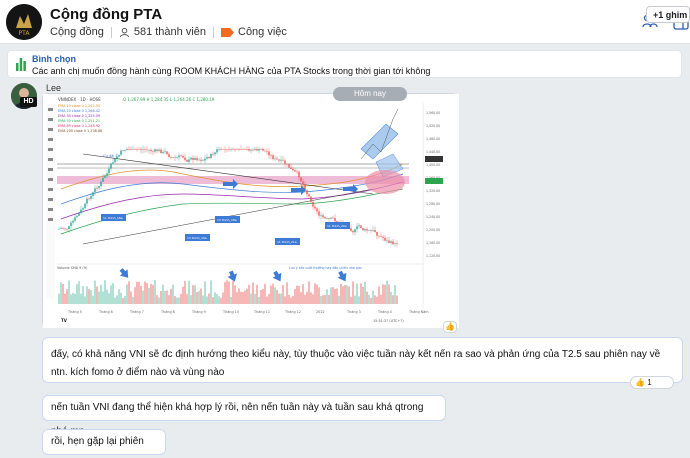 The width and height of the screenshot is (690, 458). Describe the element at coordinates (106, 14) in the screenshot. I see `group-title: Cộng đồng PTA` at that location.